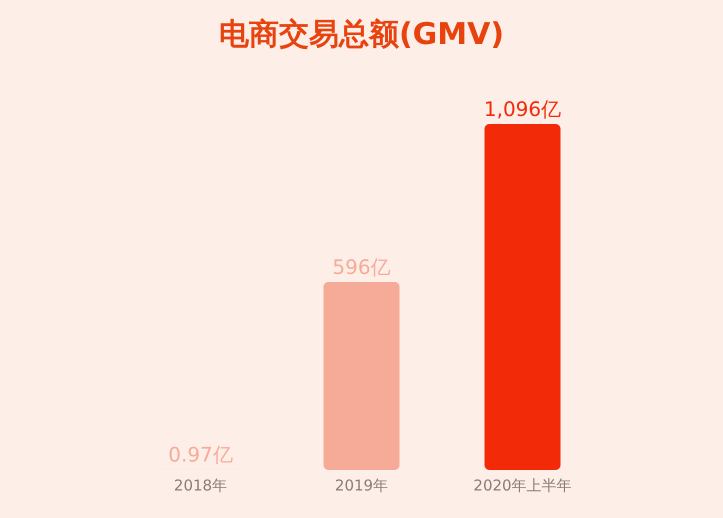 This screenshot has width=723, height=518. I want to click on x-tick-label: 2020年上半年, so click(522, 485).